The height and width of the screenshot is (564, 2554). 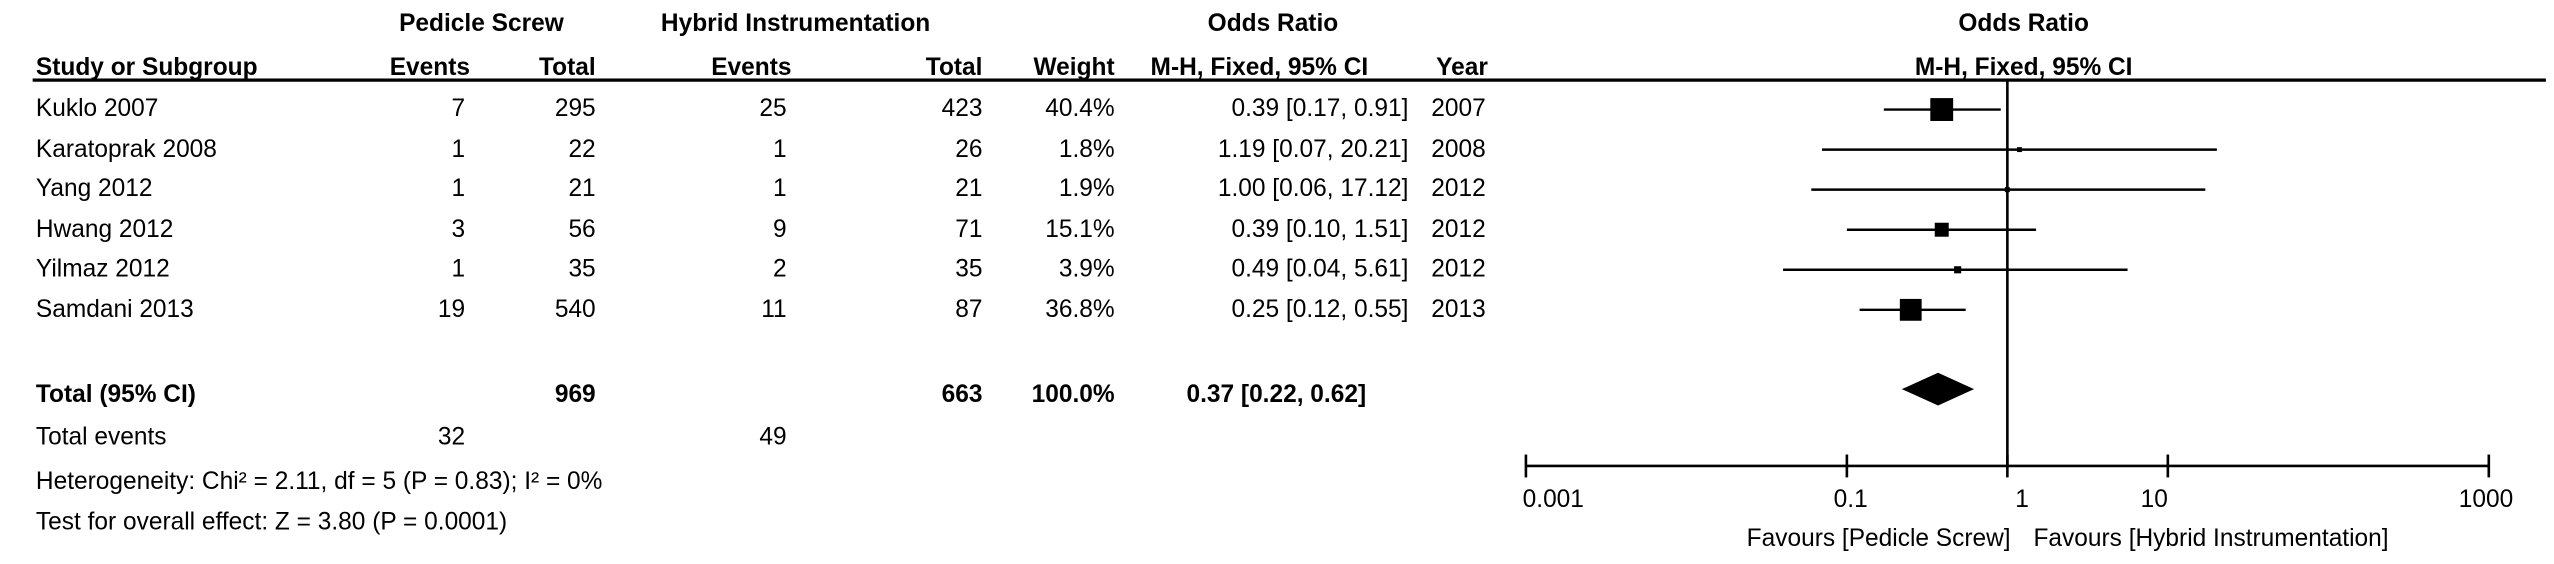 What do you see at coordinates (1320, 108) in the screenshot?
I see `ci-value: 0.39 [0.17, 0.91]` at bounding box center [1320, 108].